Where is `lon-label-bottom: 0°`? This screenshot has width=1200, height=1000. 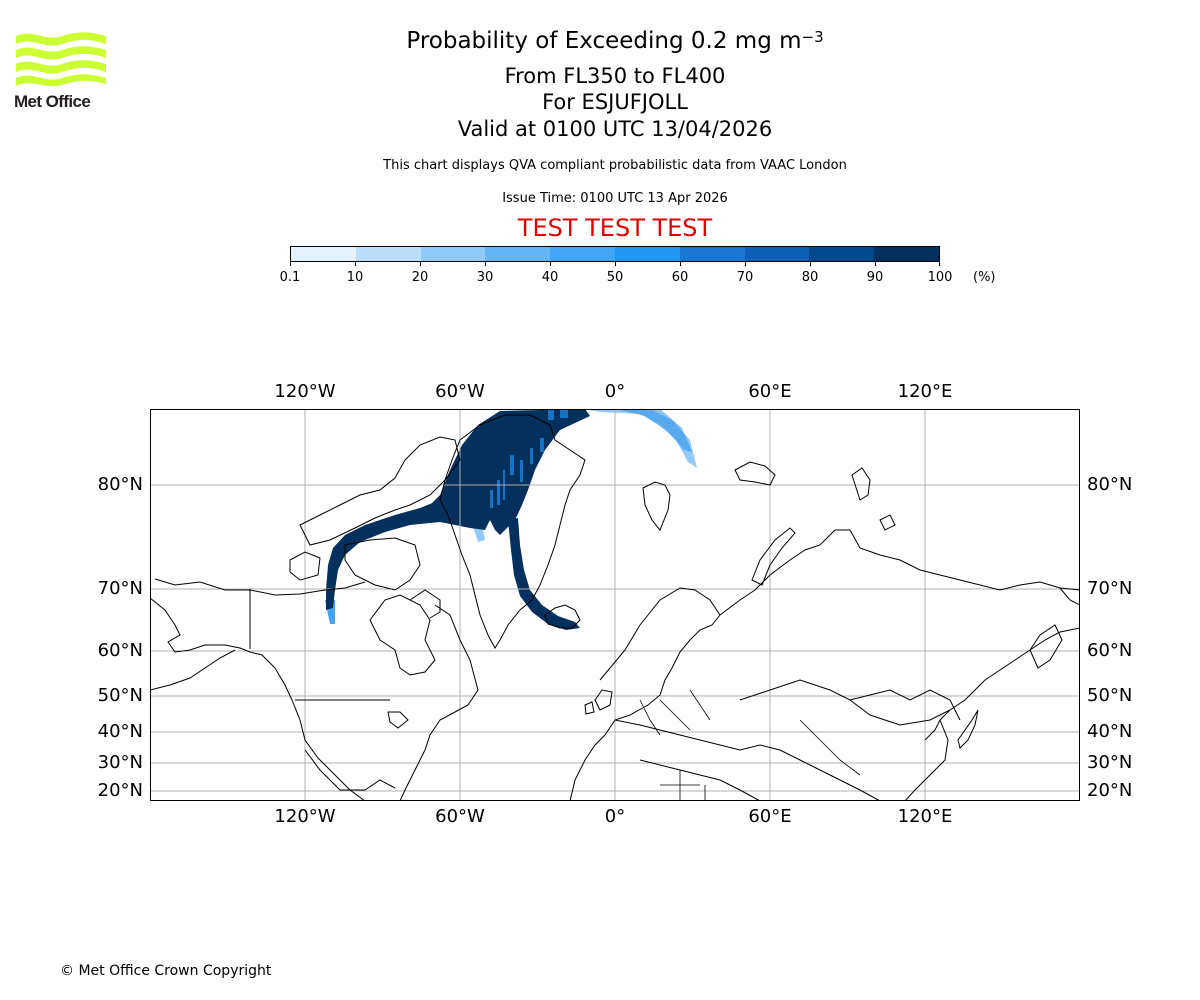
lon-label-bottom: 0° is located at coordinates (615, 816).